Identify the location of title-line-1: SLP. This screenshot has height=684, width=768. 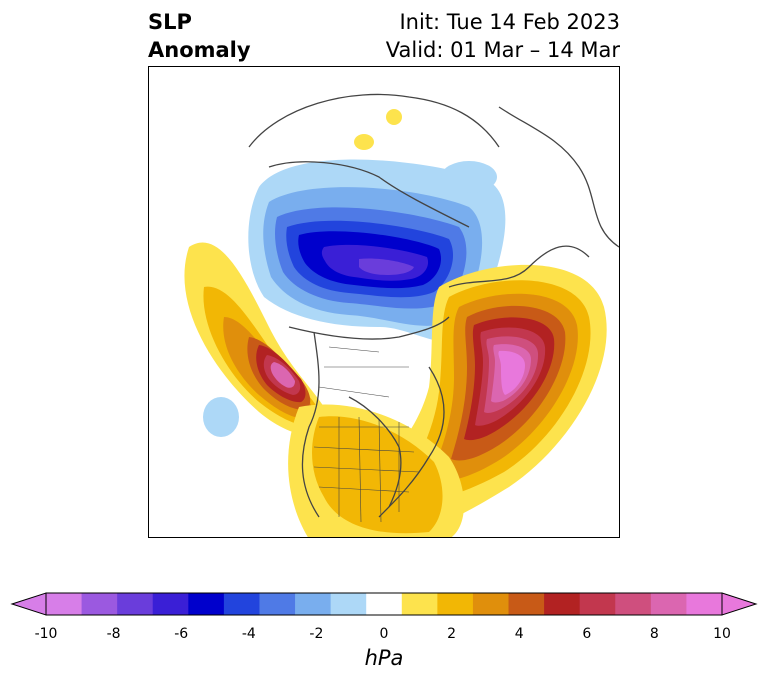
(170, 22).